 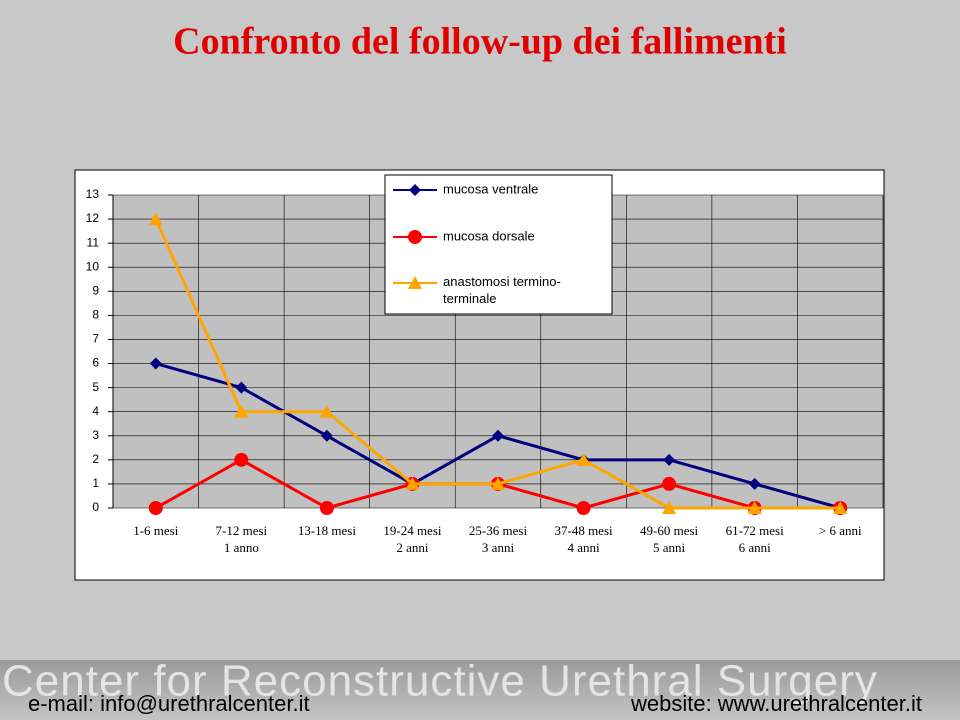 What do you see at coordinates (498, 539) in the screenshot?
I see `x-tick-label: 25-36 mesi 3 anni` at bounding box center [498, 539].